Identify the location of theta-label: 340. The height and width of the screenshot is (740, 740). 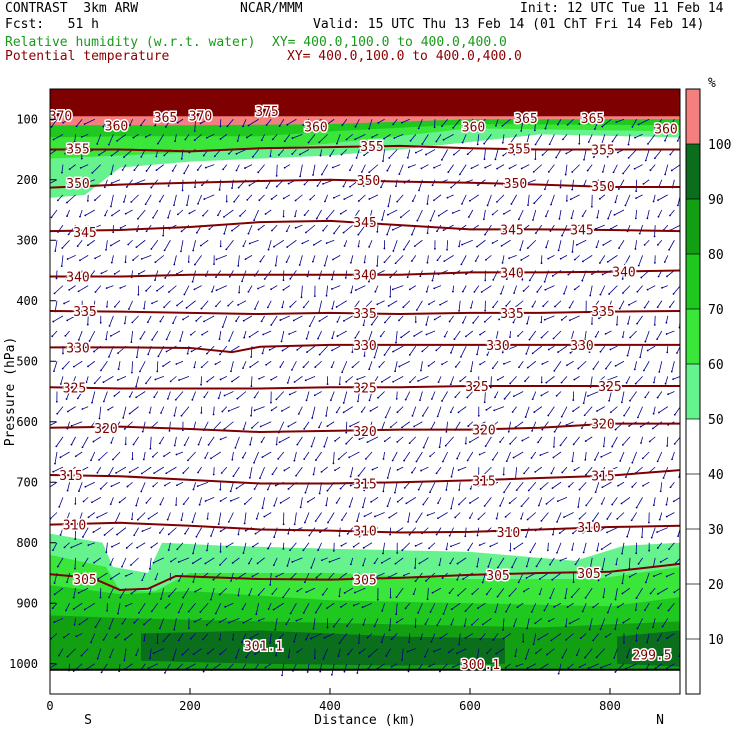
(623, 273).